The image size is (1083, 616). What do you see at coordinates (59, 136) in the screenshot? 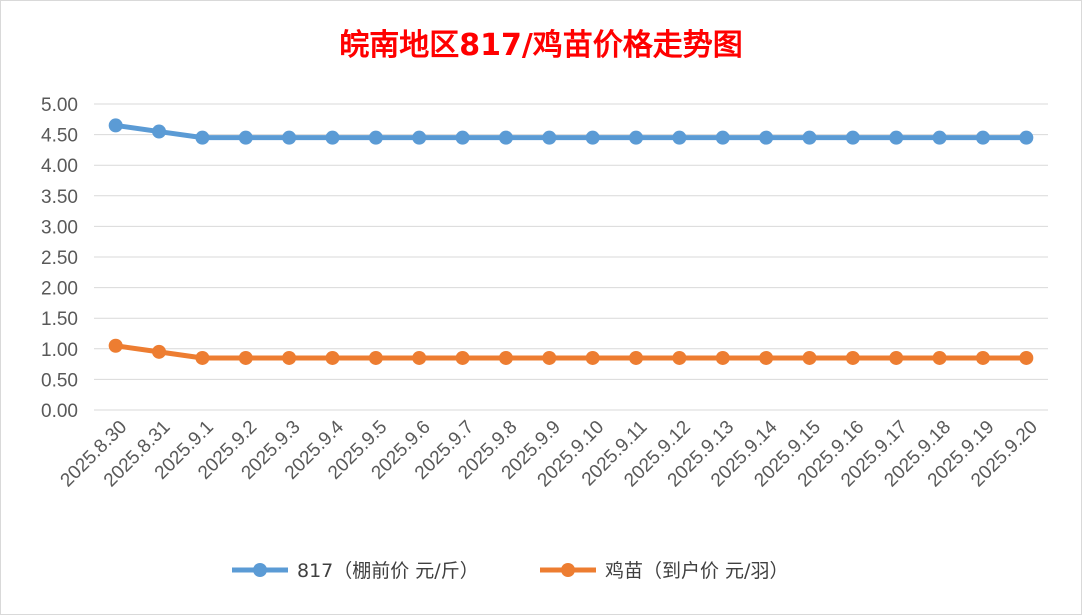
I see `y-tick-label: 4.50` at bounding box center [59, 136].